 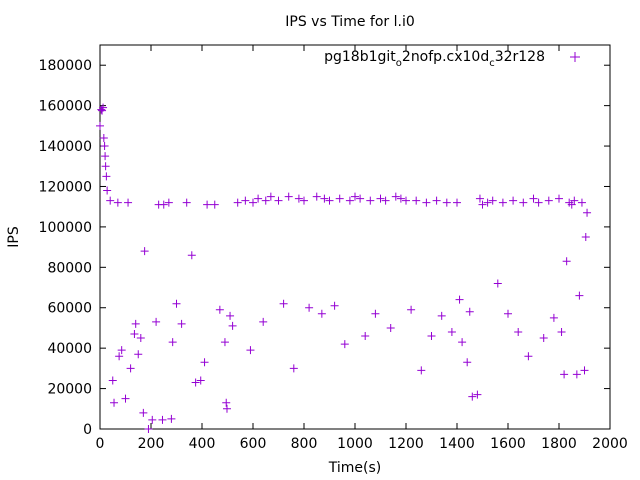 What do you see at coordinates (434, 59) in the screenshot?
I see `legend-label: pg18b1gito2nofp.cx10dc32r128` at bounding box center [434, 59].